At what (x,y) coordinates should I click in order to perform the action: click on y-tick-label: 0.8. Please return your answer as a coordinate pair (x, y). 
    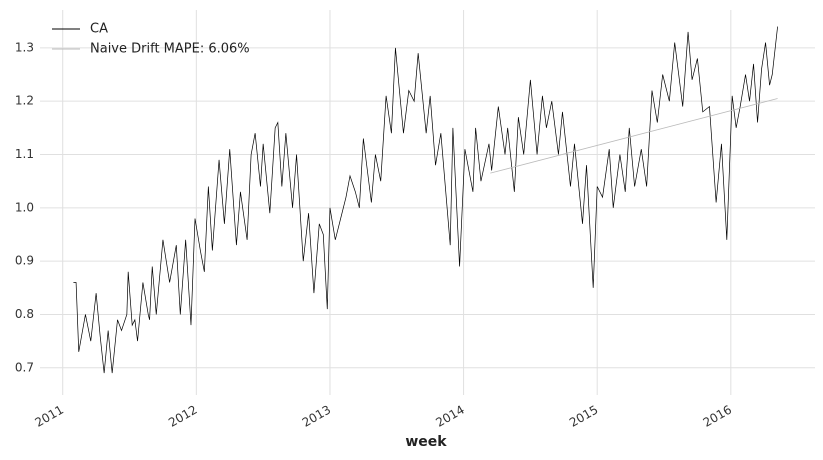
    Looking at the image, I should click on (24, 314).